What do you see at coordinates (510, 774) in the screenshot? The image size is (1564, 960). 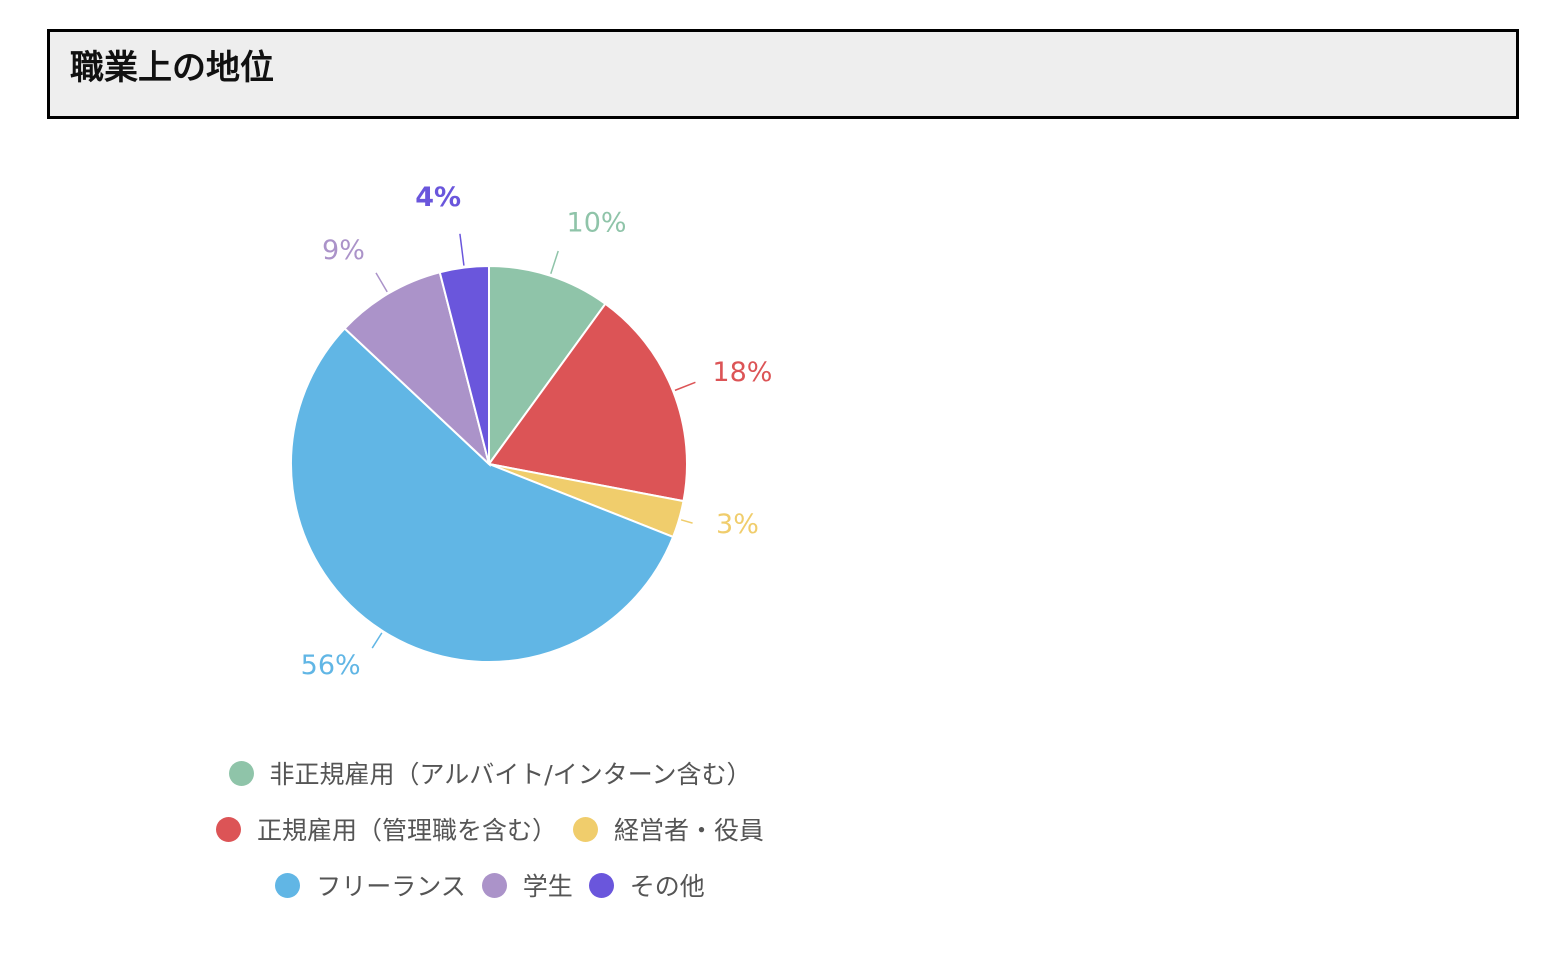 I see `legend-label: 非正規雇用（アルバイト/インターン含む）` at bounding box center [510, 774].